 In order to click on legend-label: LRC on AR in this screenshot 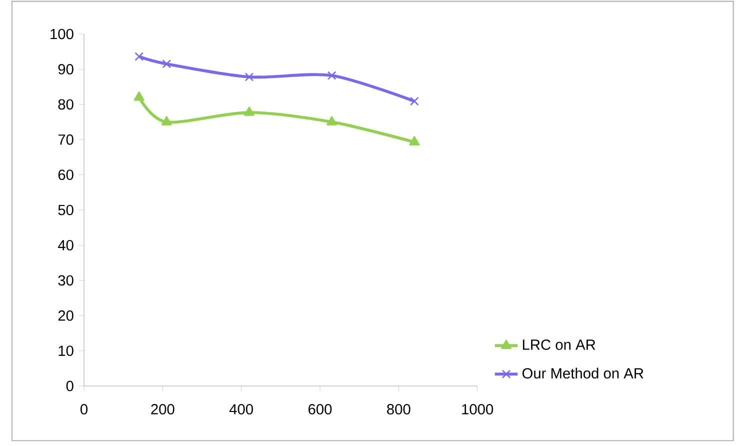, I will do `click(559, 345)`.